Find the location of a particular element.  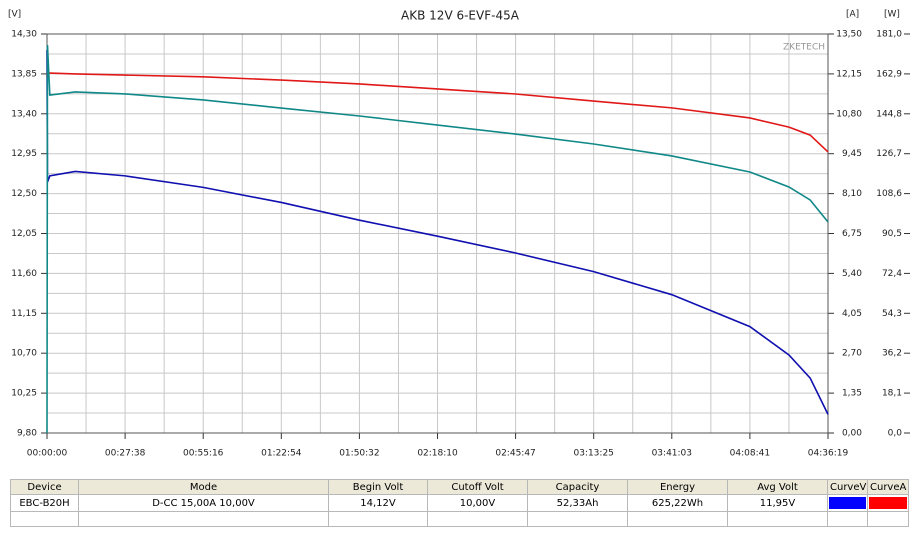

x-tick-label: 00:00:00 is located at coordinates (47, 454).